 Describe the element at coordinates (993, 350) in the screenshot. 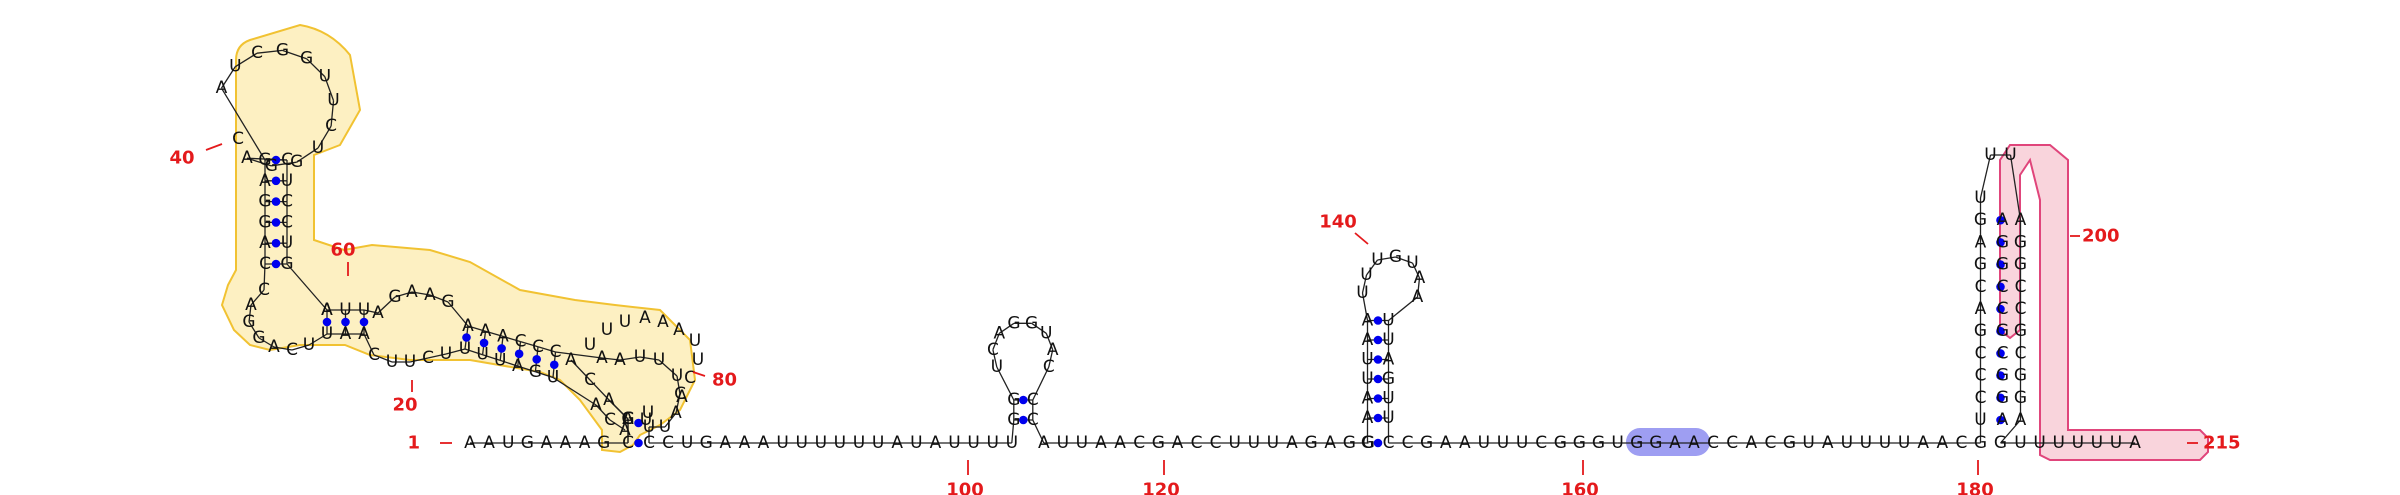

I see `hairpin2-nucleotide: C` at that location.